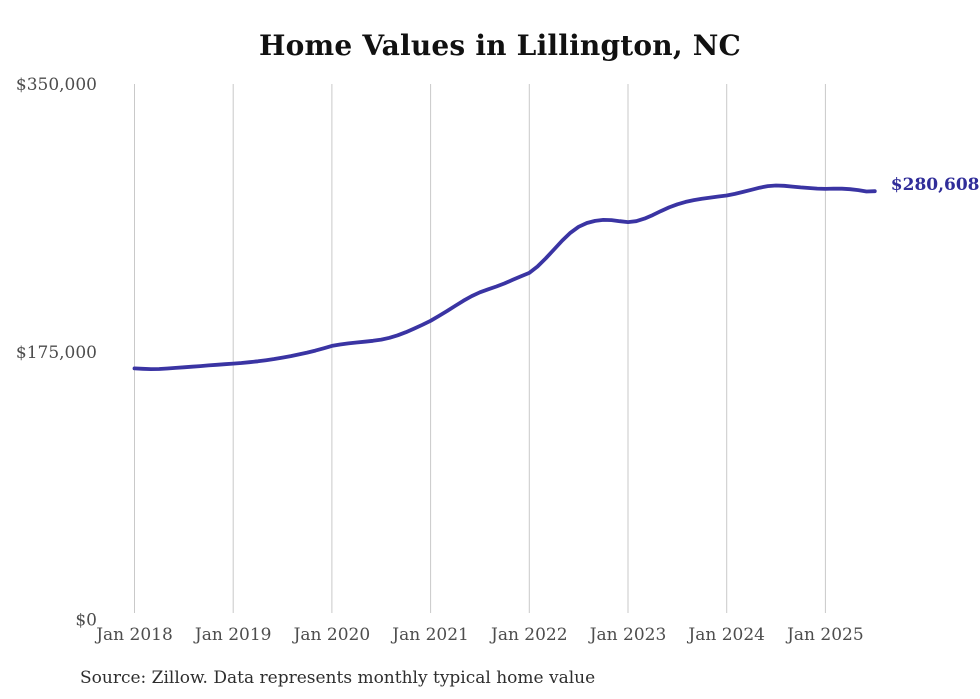  Describe the element at coordinates (500, 45) in the screenshot. I see `chart-title: Home Values in Lillington, NC` at that location.